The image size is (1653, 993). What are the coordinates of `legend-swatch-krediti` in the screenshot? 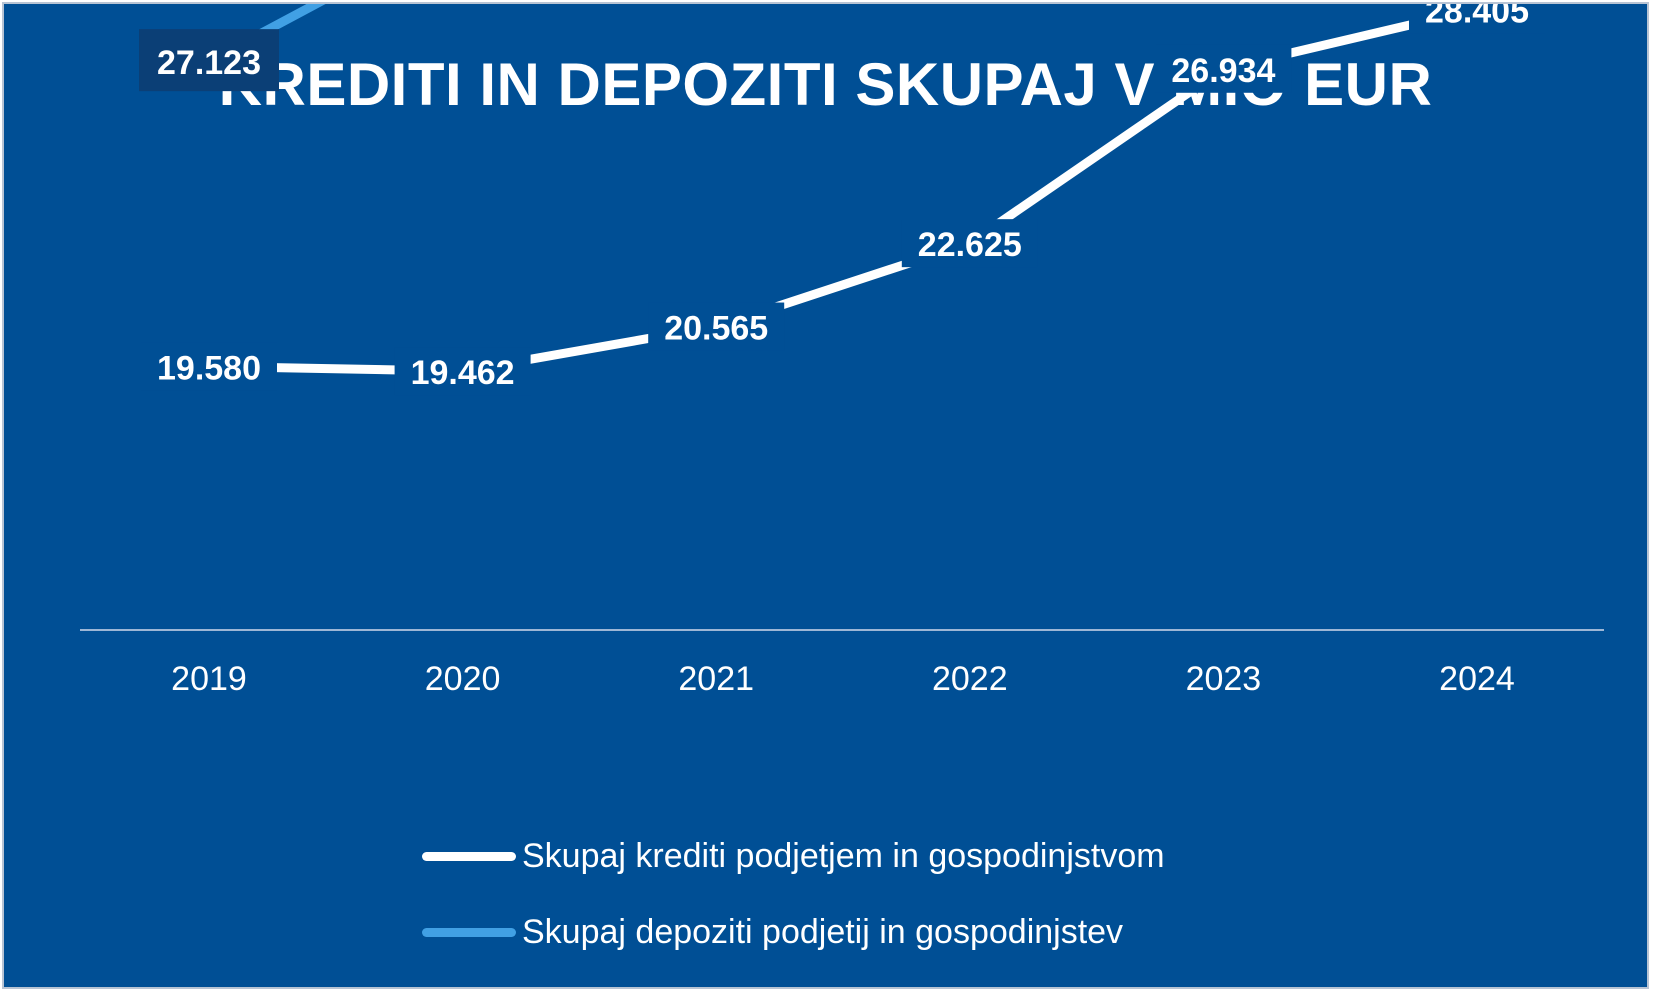 It's located at (469, 856).